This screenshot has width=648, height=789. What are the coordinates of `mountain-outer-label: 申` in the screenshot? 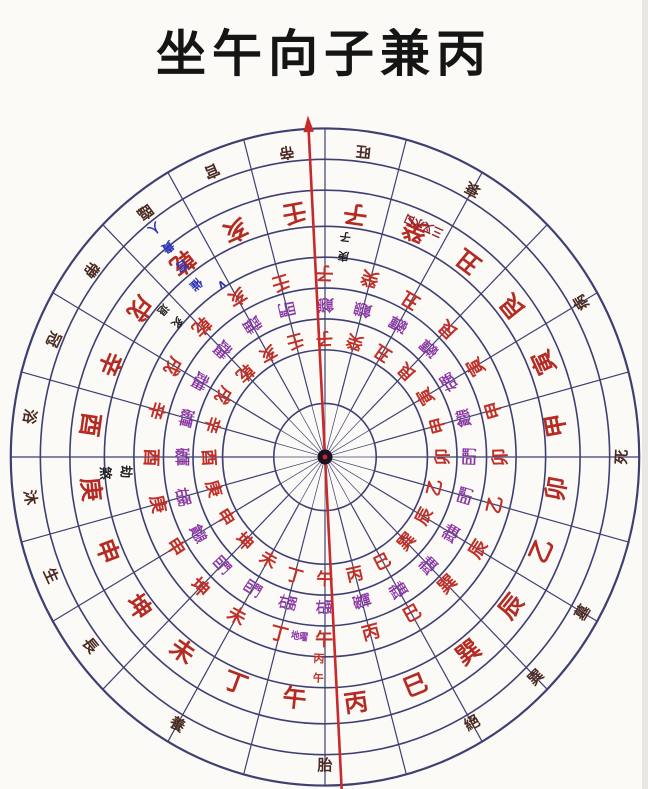 It's located at (175, 547).